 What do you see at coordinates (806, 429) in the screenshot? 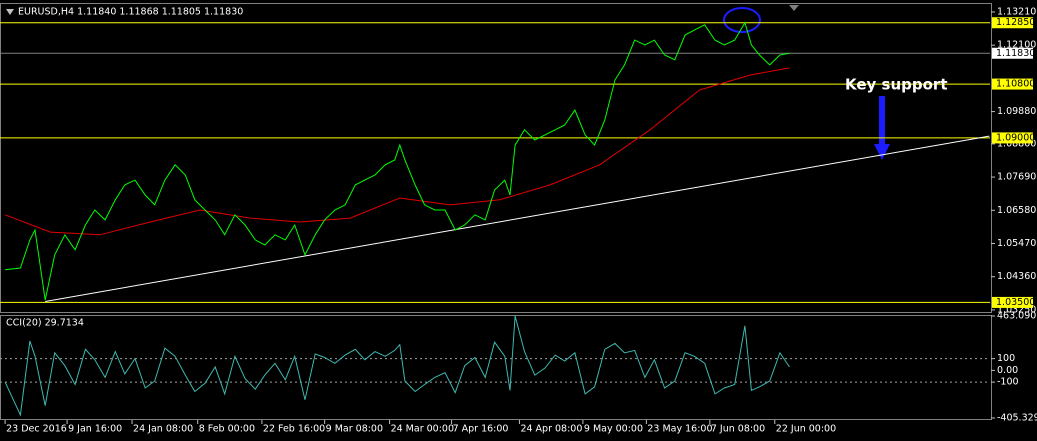
I see `x-tick-label: 22 Jun 00:00` at bounding box center [806, 429].